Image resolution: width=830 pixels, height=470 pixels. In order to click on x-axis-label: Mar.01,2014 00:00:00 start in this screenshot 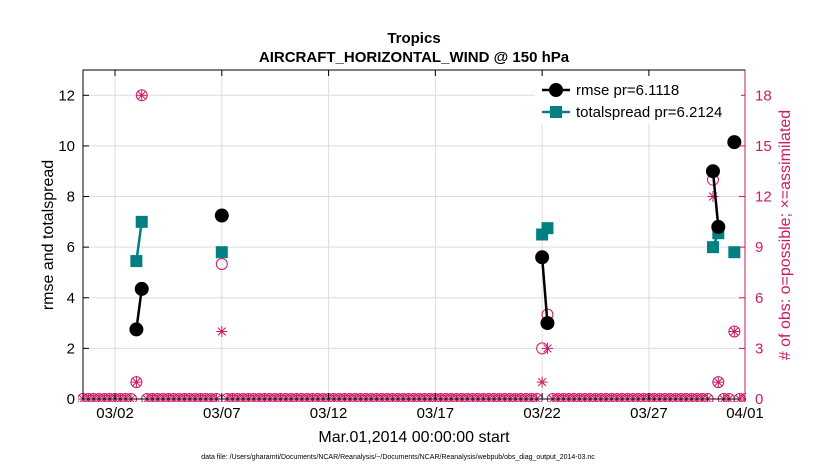, I will do `click(414, 437)`.